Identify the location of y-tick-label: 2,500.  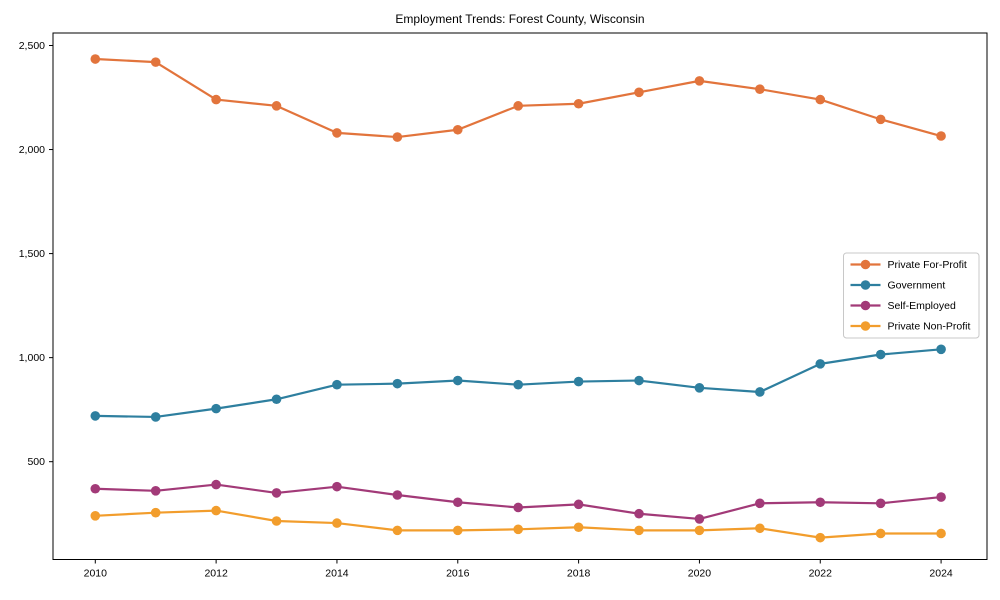
(32, 46).